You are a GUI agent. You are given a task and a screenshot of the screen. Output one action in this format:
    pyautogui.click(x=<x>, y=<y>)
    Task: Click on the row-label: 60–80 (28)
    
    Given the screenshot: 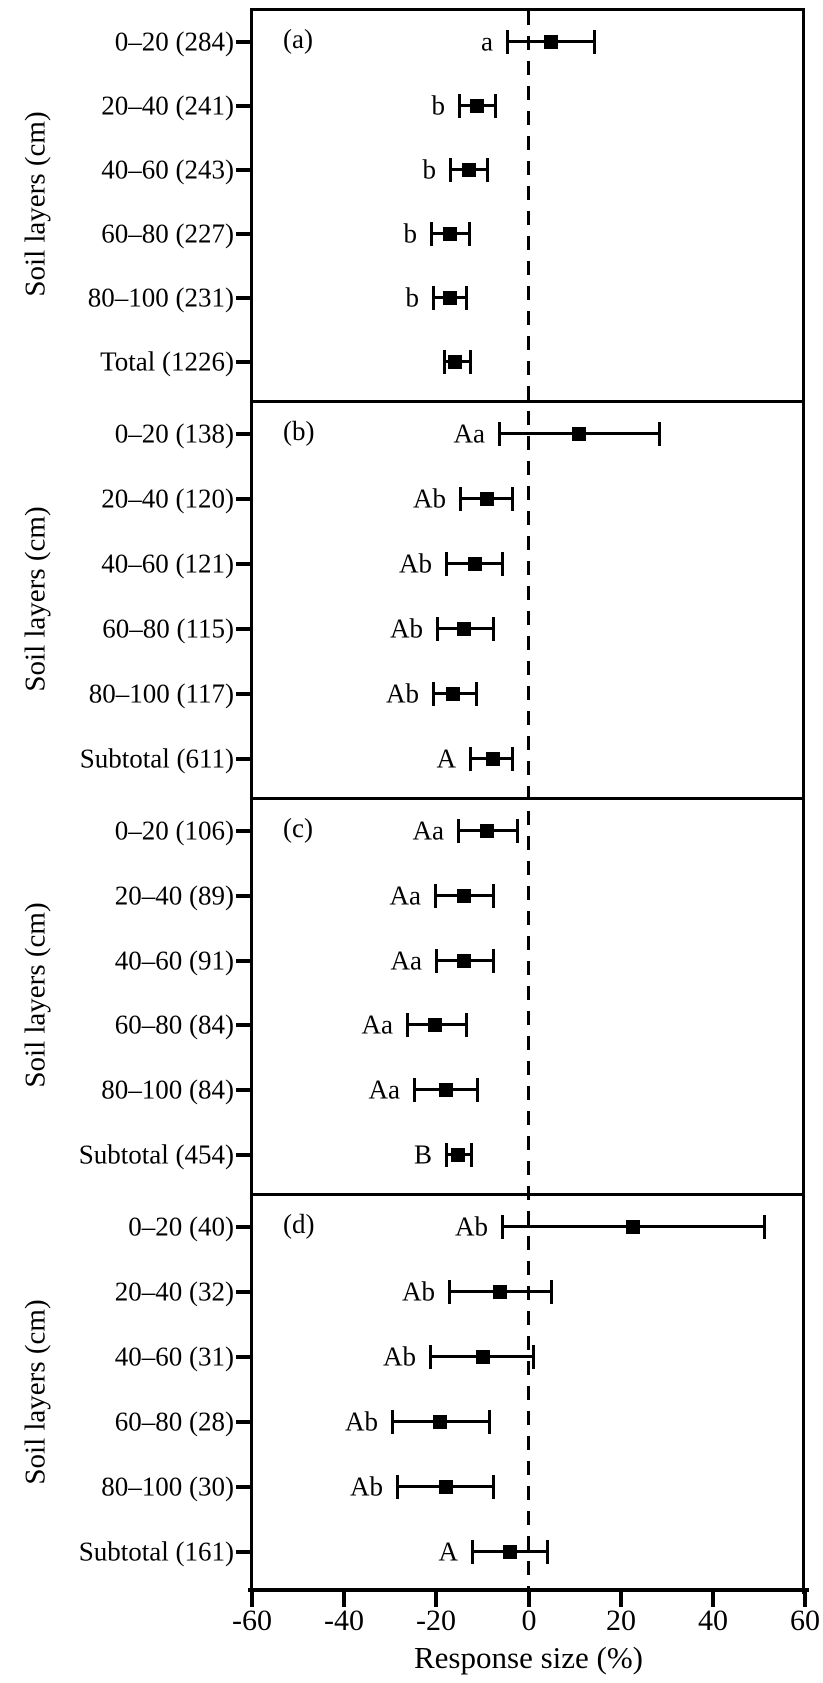 What is the action you would take?
    pyautogui.click(x=174, y=1421)
    